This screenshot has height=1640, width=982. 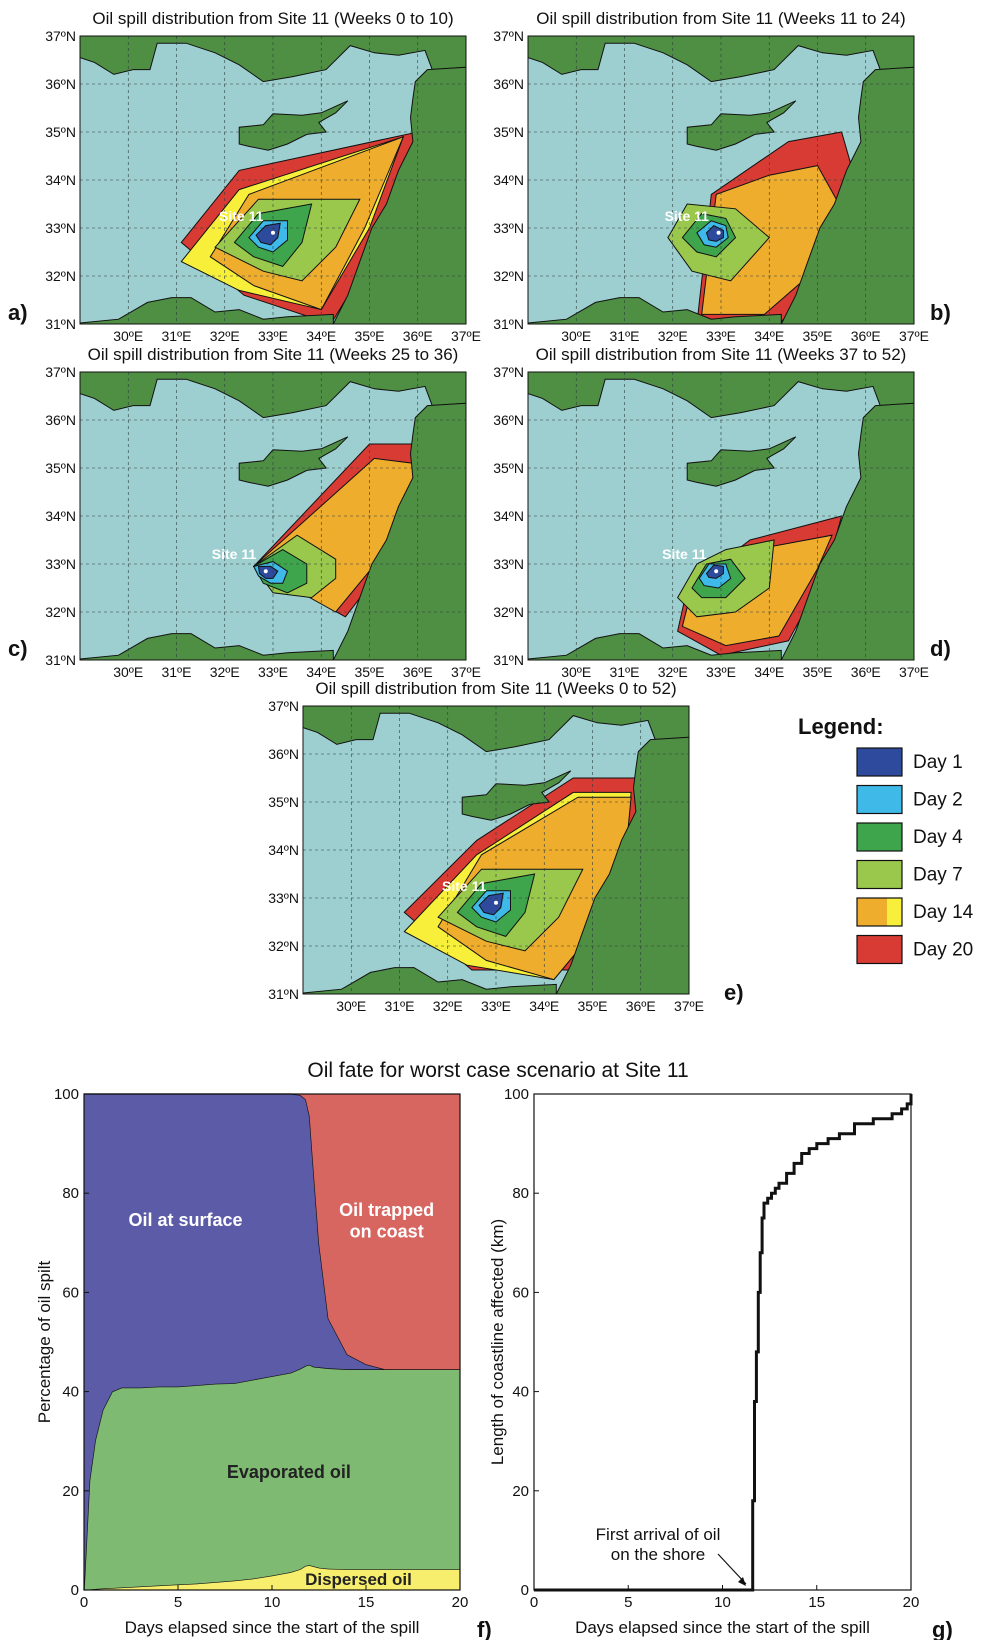 What do you see at coordinates (940, 312) in the screenshot?
I see `panel-label: b)` at bounding box center [940, 312].